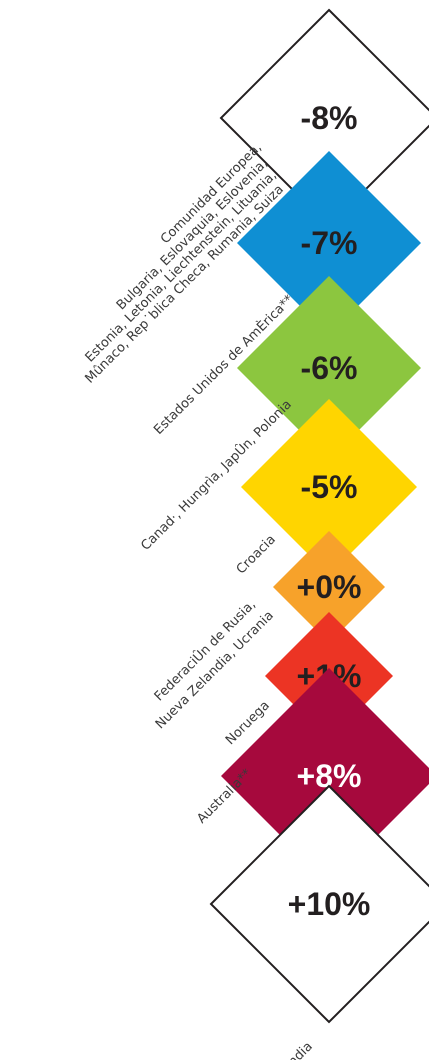 The height and width of the screenshot is (1060, 429). I want to click on diamond-value: +0%, so click(329, 587).